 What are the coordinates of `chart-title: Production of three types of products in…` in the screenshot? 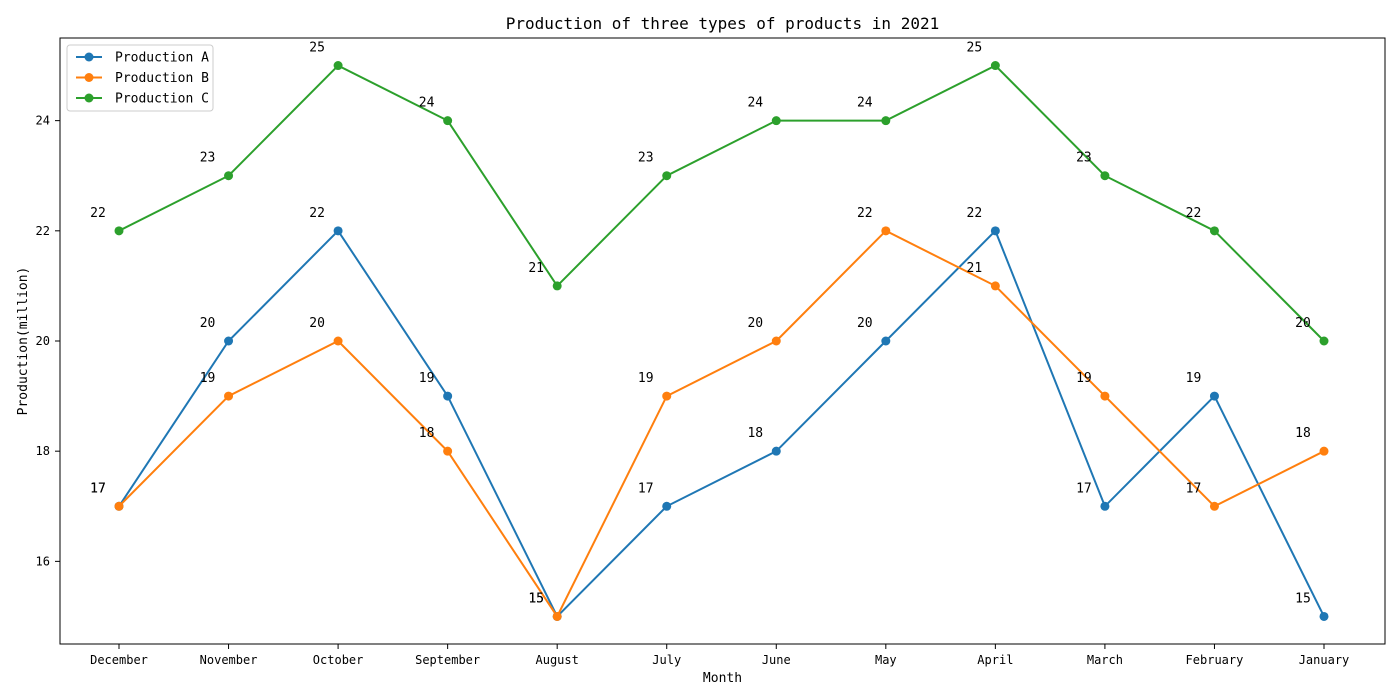 It's located at (722, 23).